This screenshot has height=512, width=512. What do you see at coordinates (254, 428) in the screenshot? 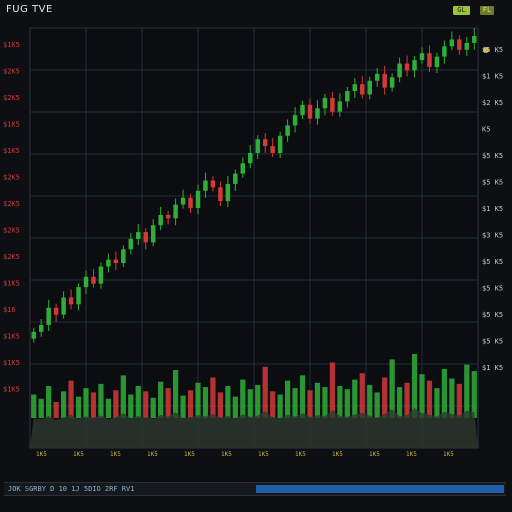
I see `volume-area` at bounding box center [254, 428].